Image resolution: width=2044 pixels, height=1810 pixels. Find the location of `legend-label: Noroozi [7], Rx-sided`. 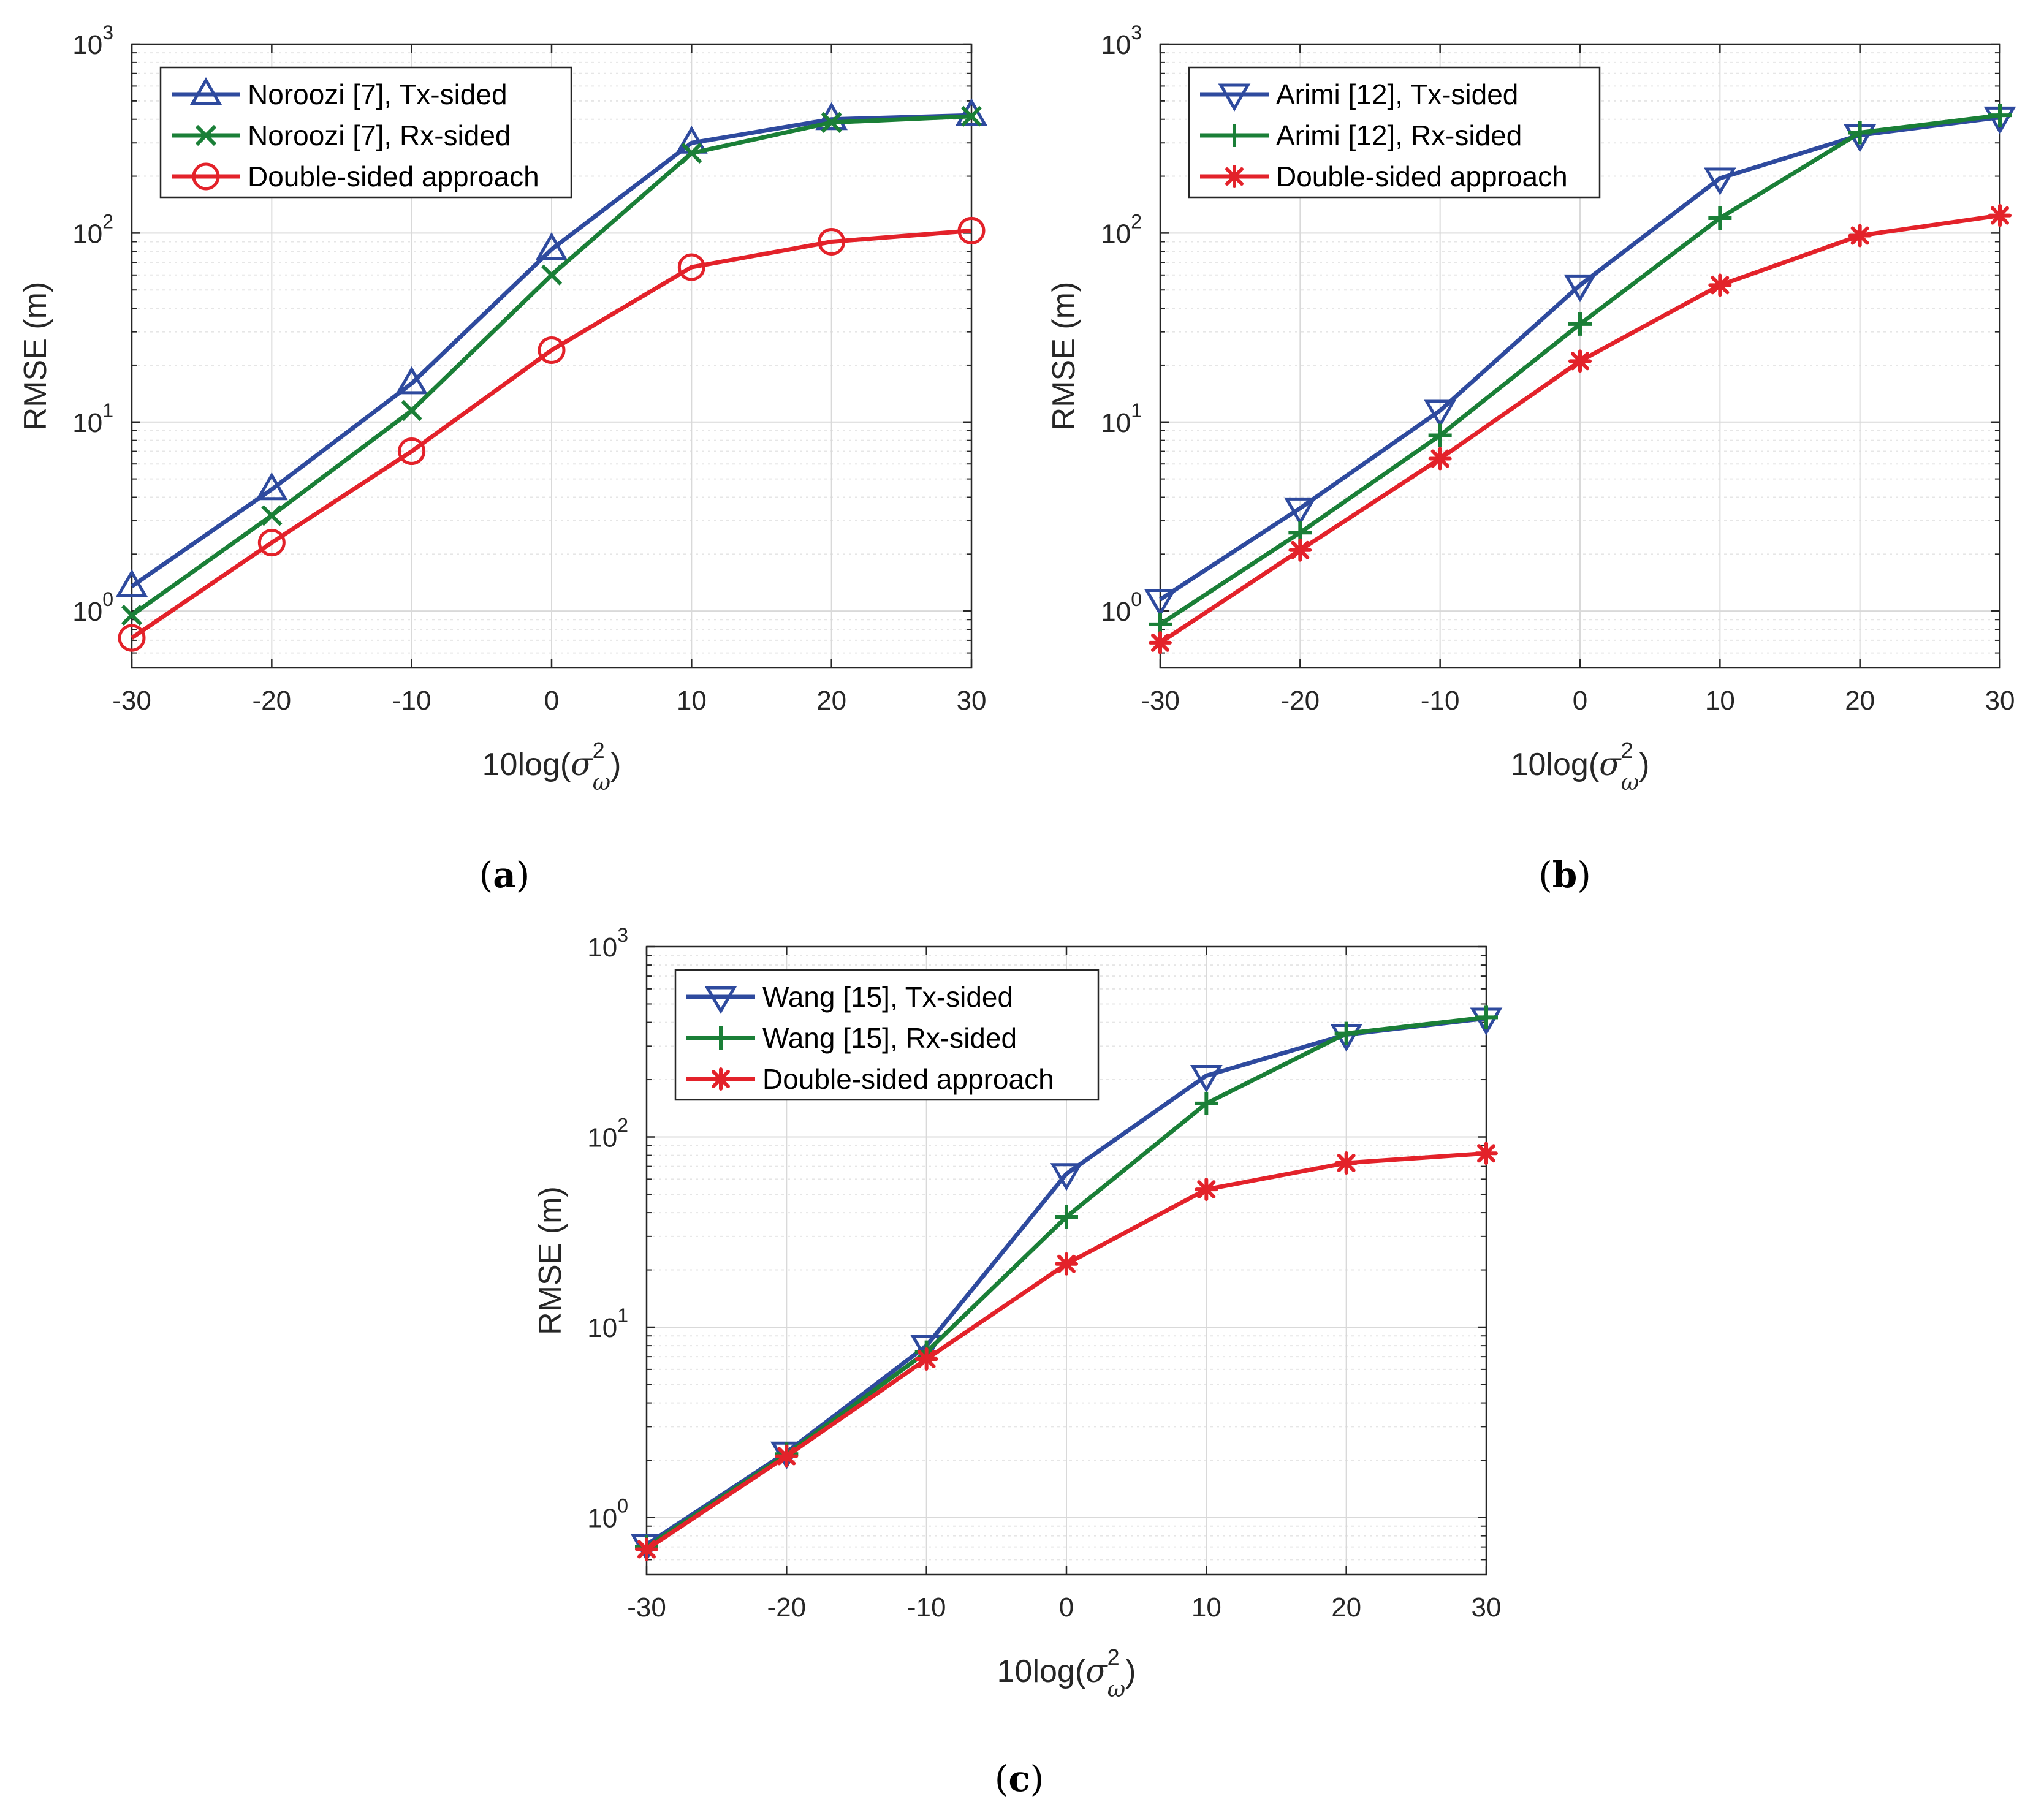

legend-label: Noroozi [7], Rx-sided is located at coordinates (380, 135).